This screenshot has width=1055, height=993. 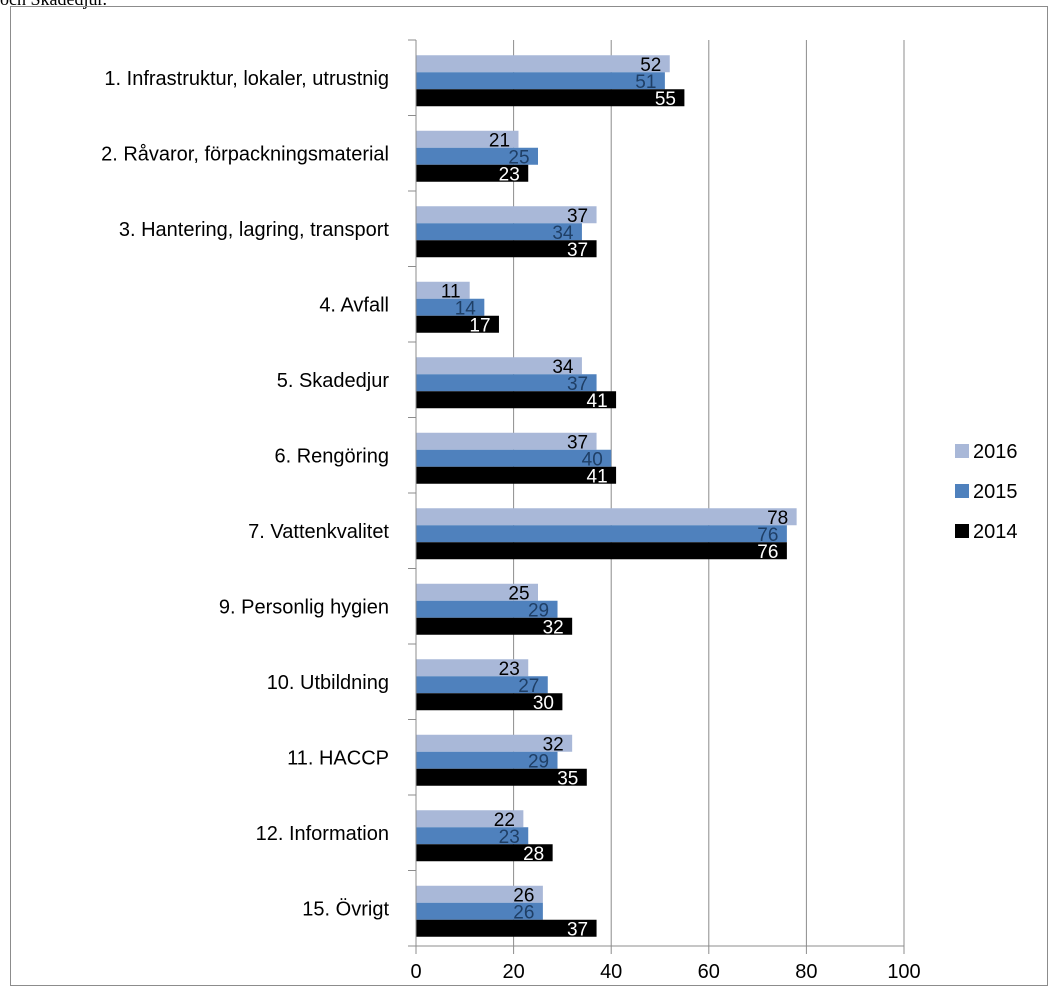 I want to click on legend-label-2014: 2014, so click(x=995, y=532).